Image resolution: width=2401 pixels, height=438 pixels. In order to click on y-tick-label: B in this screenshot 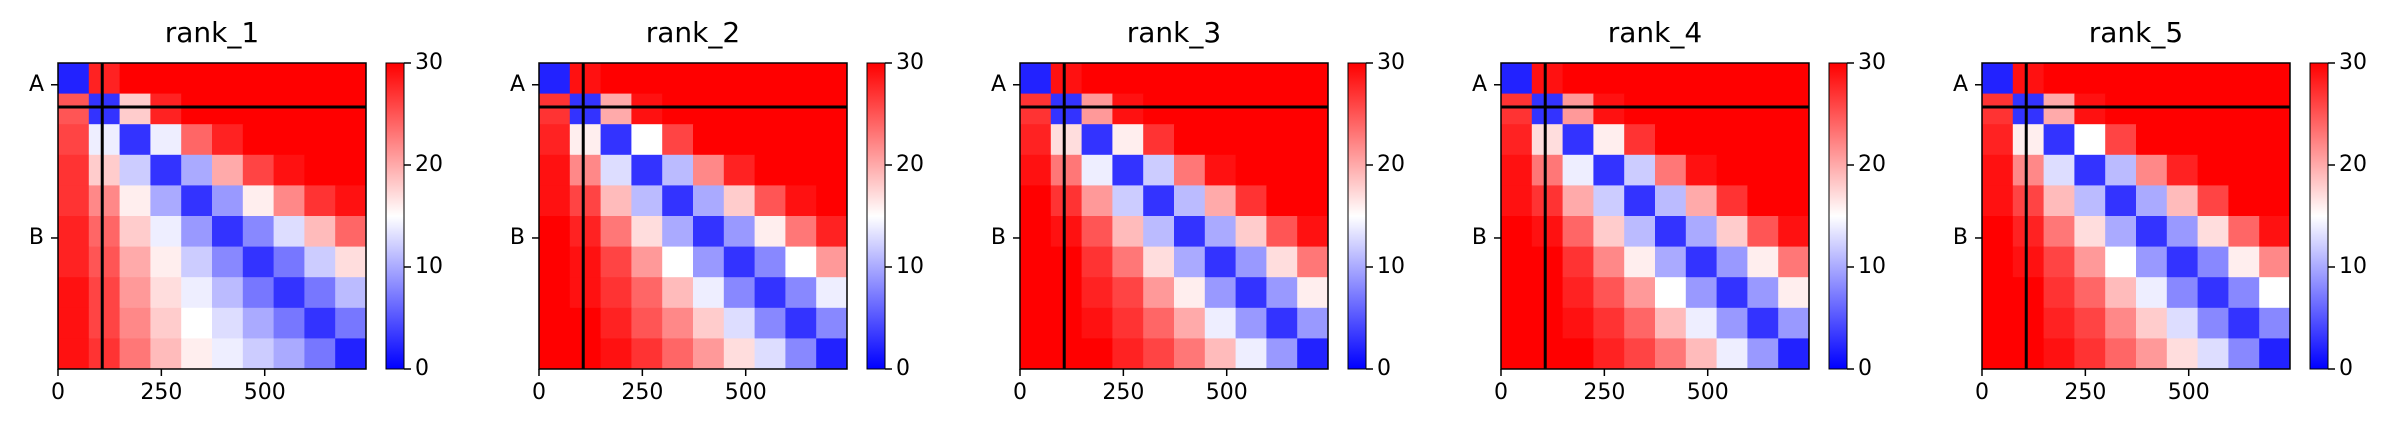, I will do `click(1479, 237)`.